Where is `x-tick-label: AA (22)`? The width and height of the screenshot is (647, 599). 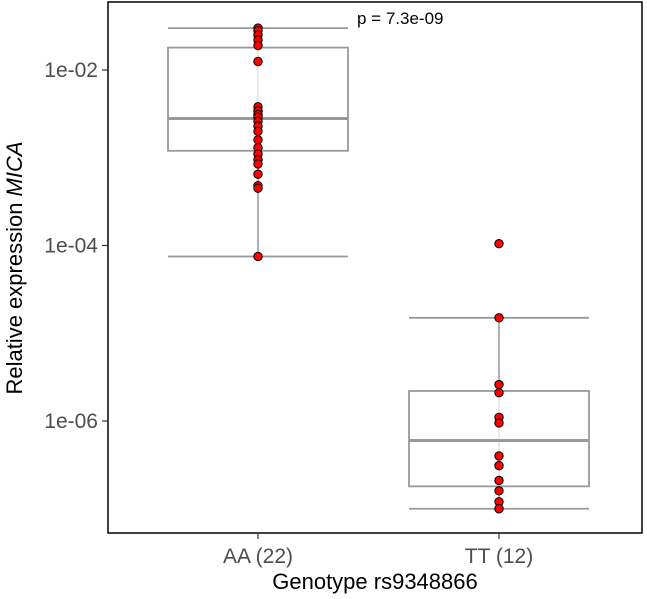
x-tick-label: AA (22) is located at coordinates (258, 556).